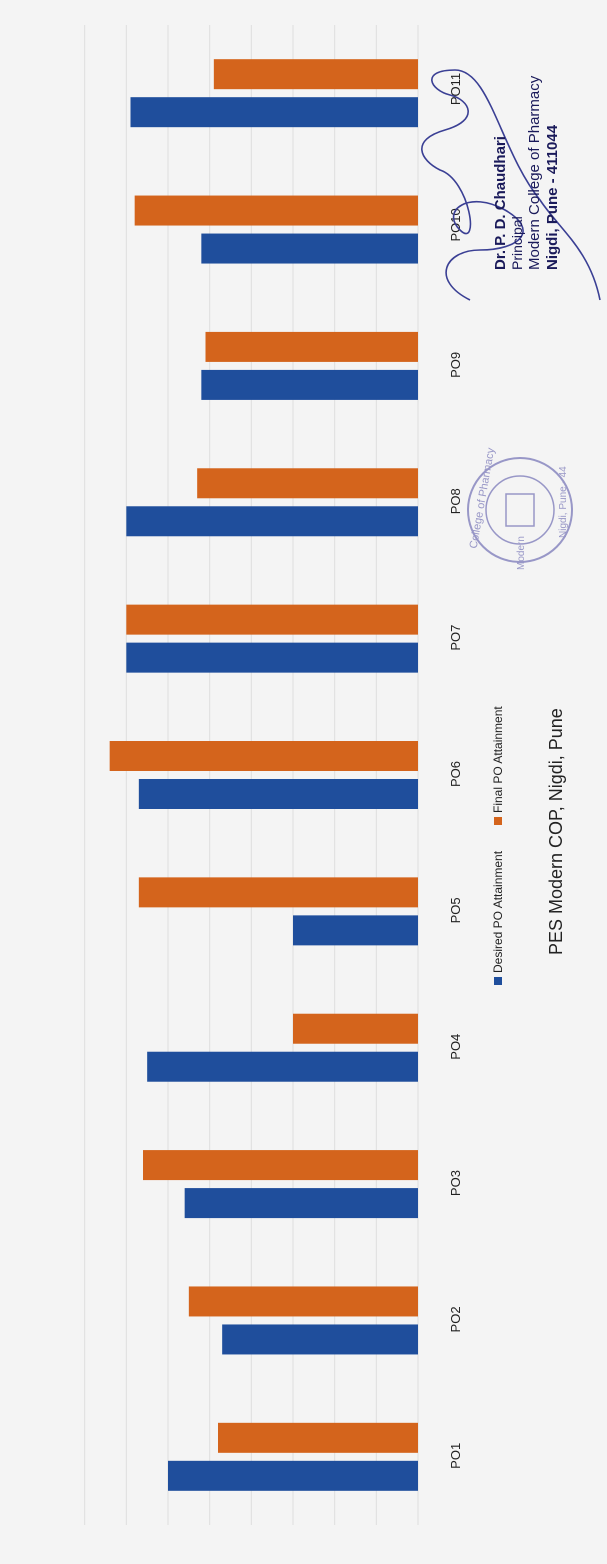 This screenshot has height=1564, width=607. Describe the element at coordinates (282, 1066) in the screenshot. I see `bar-desired-po4` at that location.